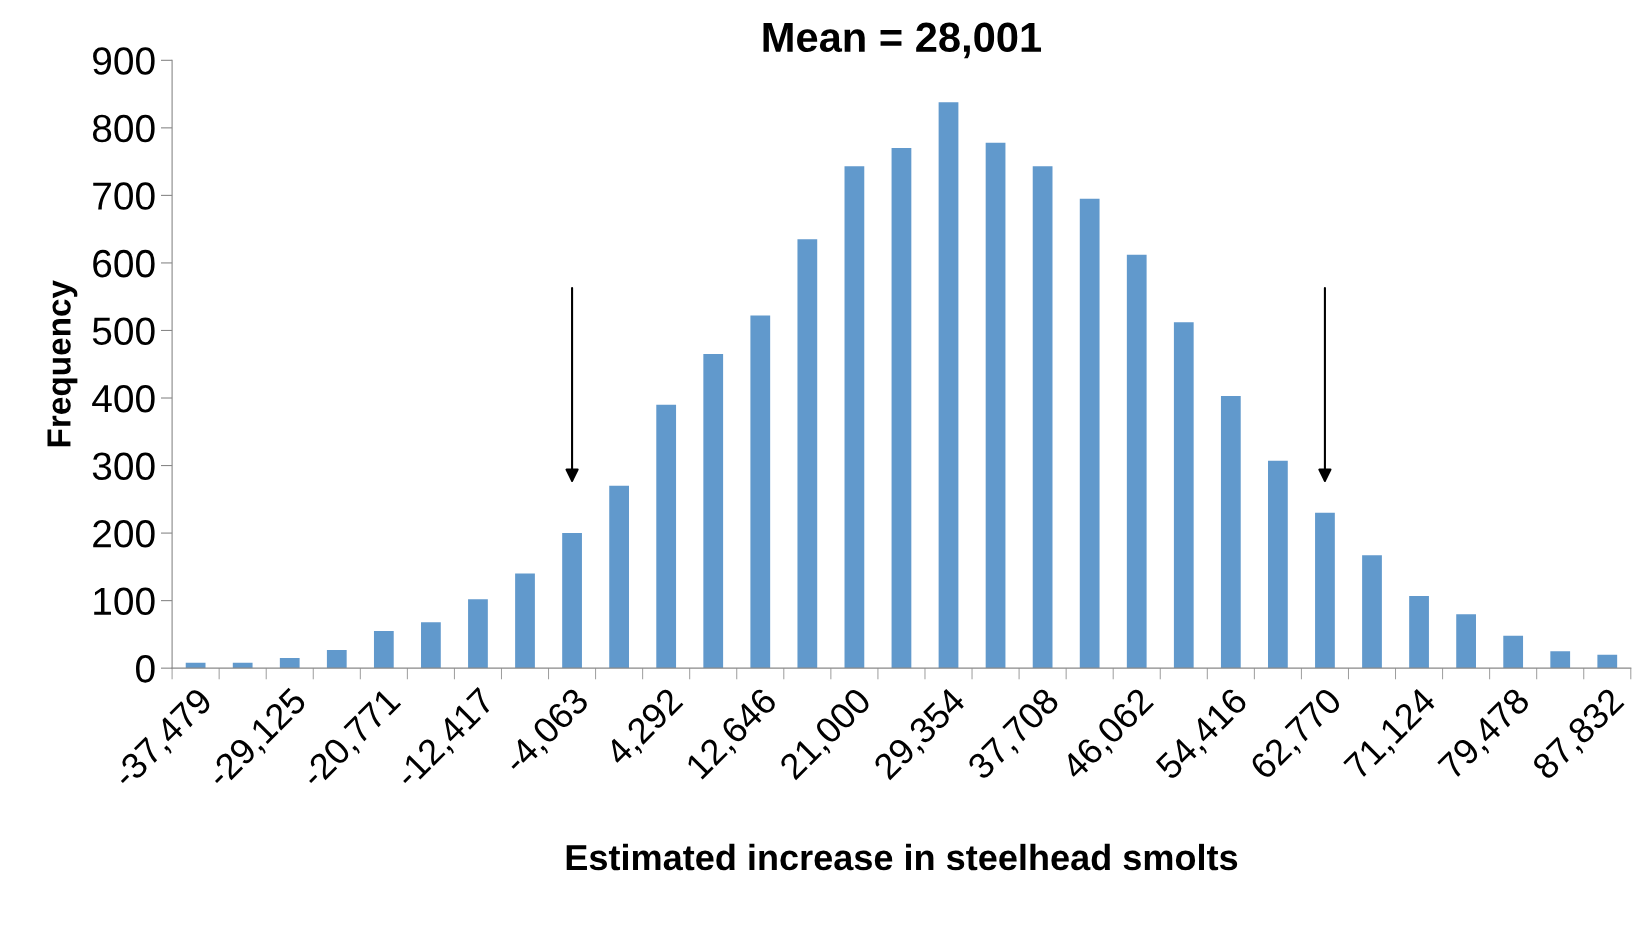  I want to click on x-axis-title: Estimated increase in steelhead smolts, so click(902, 857).